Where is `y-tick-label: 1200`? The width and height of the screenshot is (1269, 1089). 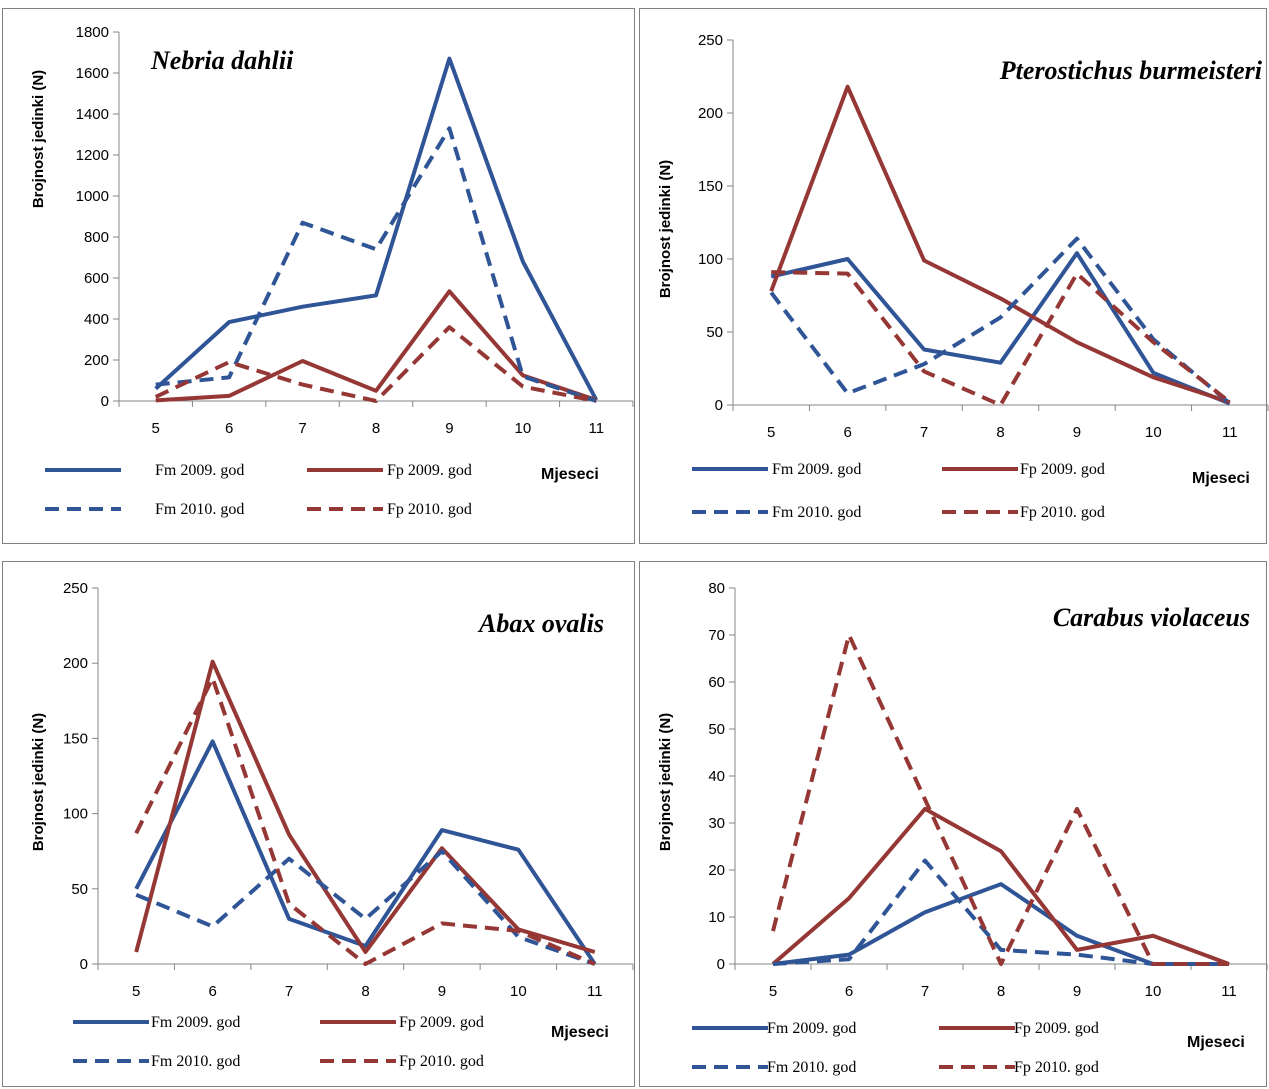 y-tick-label: 1200 is located at coordinates (92, 155).